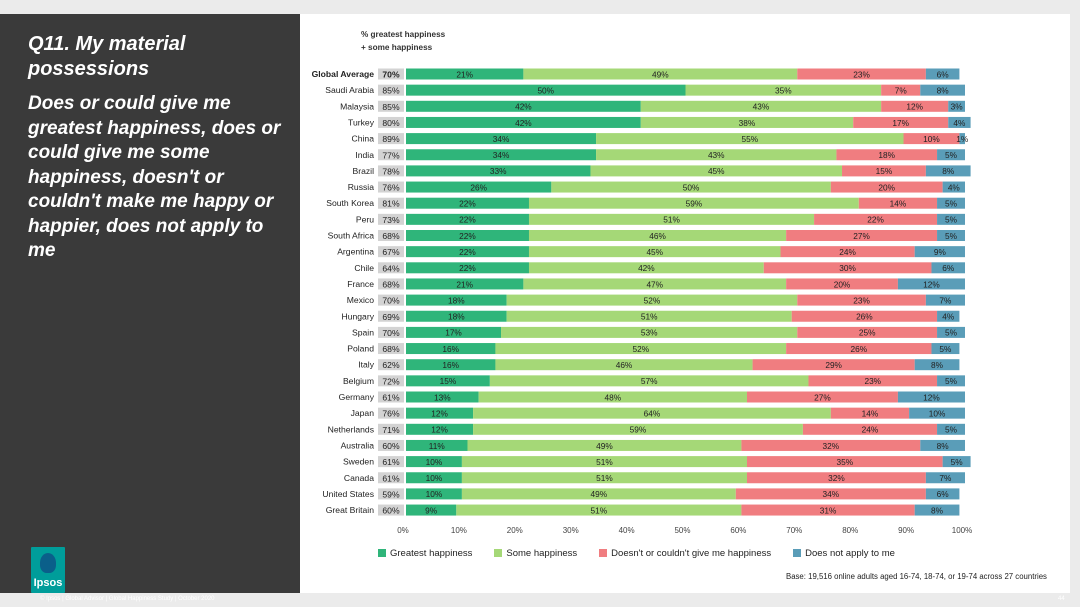 The width and height of the screenshot is (1080, 607). What do you see at coordinates (861, 300) in the screenshot?
I see `bar-doesn-t-or-couldn-t-give-me-happiness-mexico` at bounding box center [861, 300].